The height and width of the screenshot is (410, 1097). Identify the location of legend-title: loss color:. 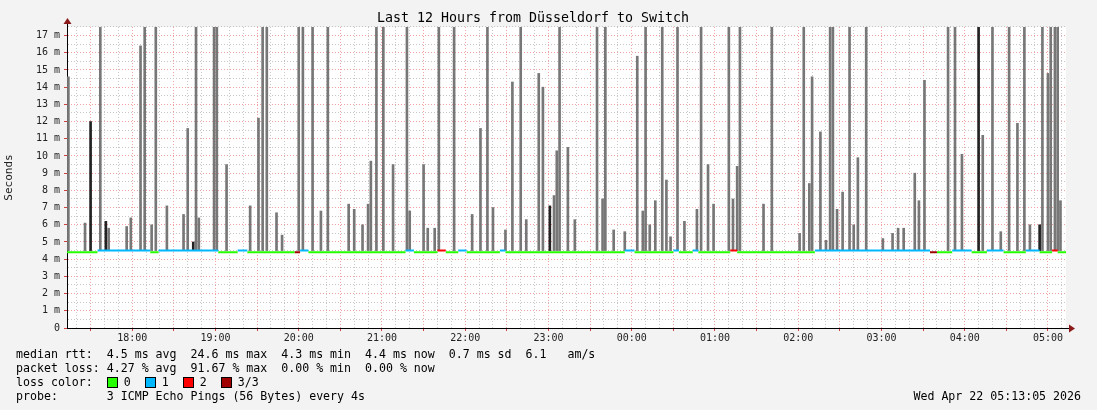
(55, 382).